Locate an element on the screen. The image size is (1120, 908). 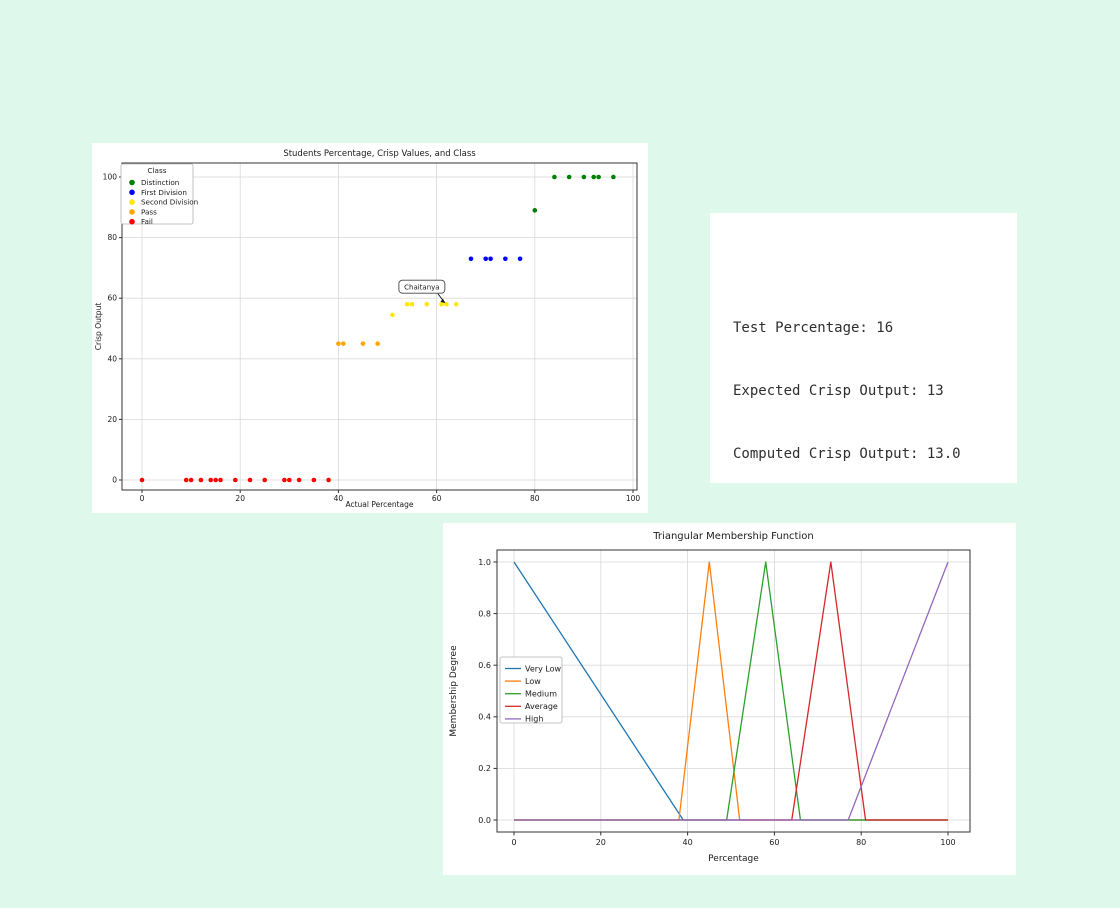
svg-text: Crisp Output is located at coordinates (98, 327).